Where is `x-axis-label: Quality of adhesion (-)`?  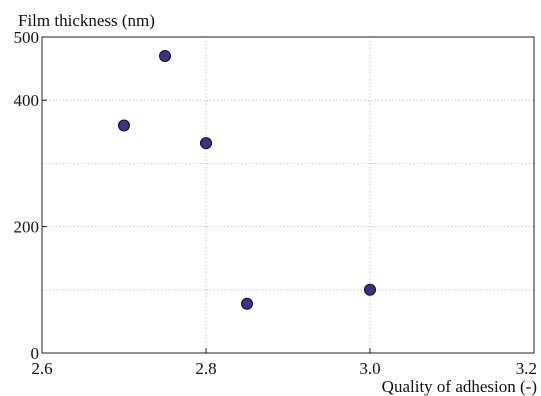
x-axis-label: Quality of adhesion (-) is located at coordinates (459, 386).